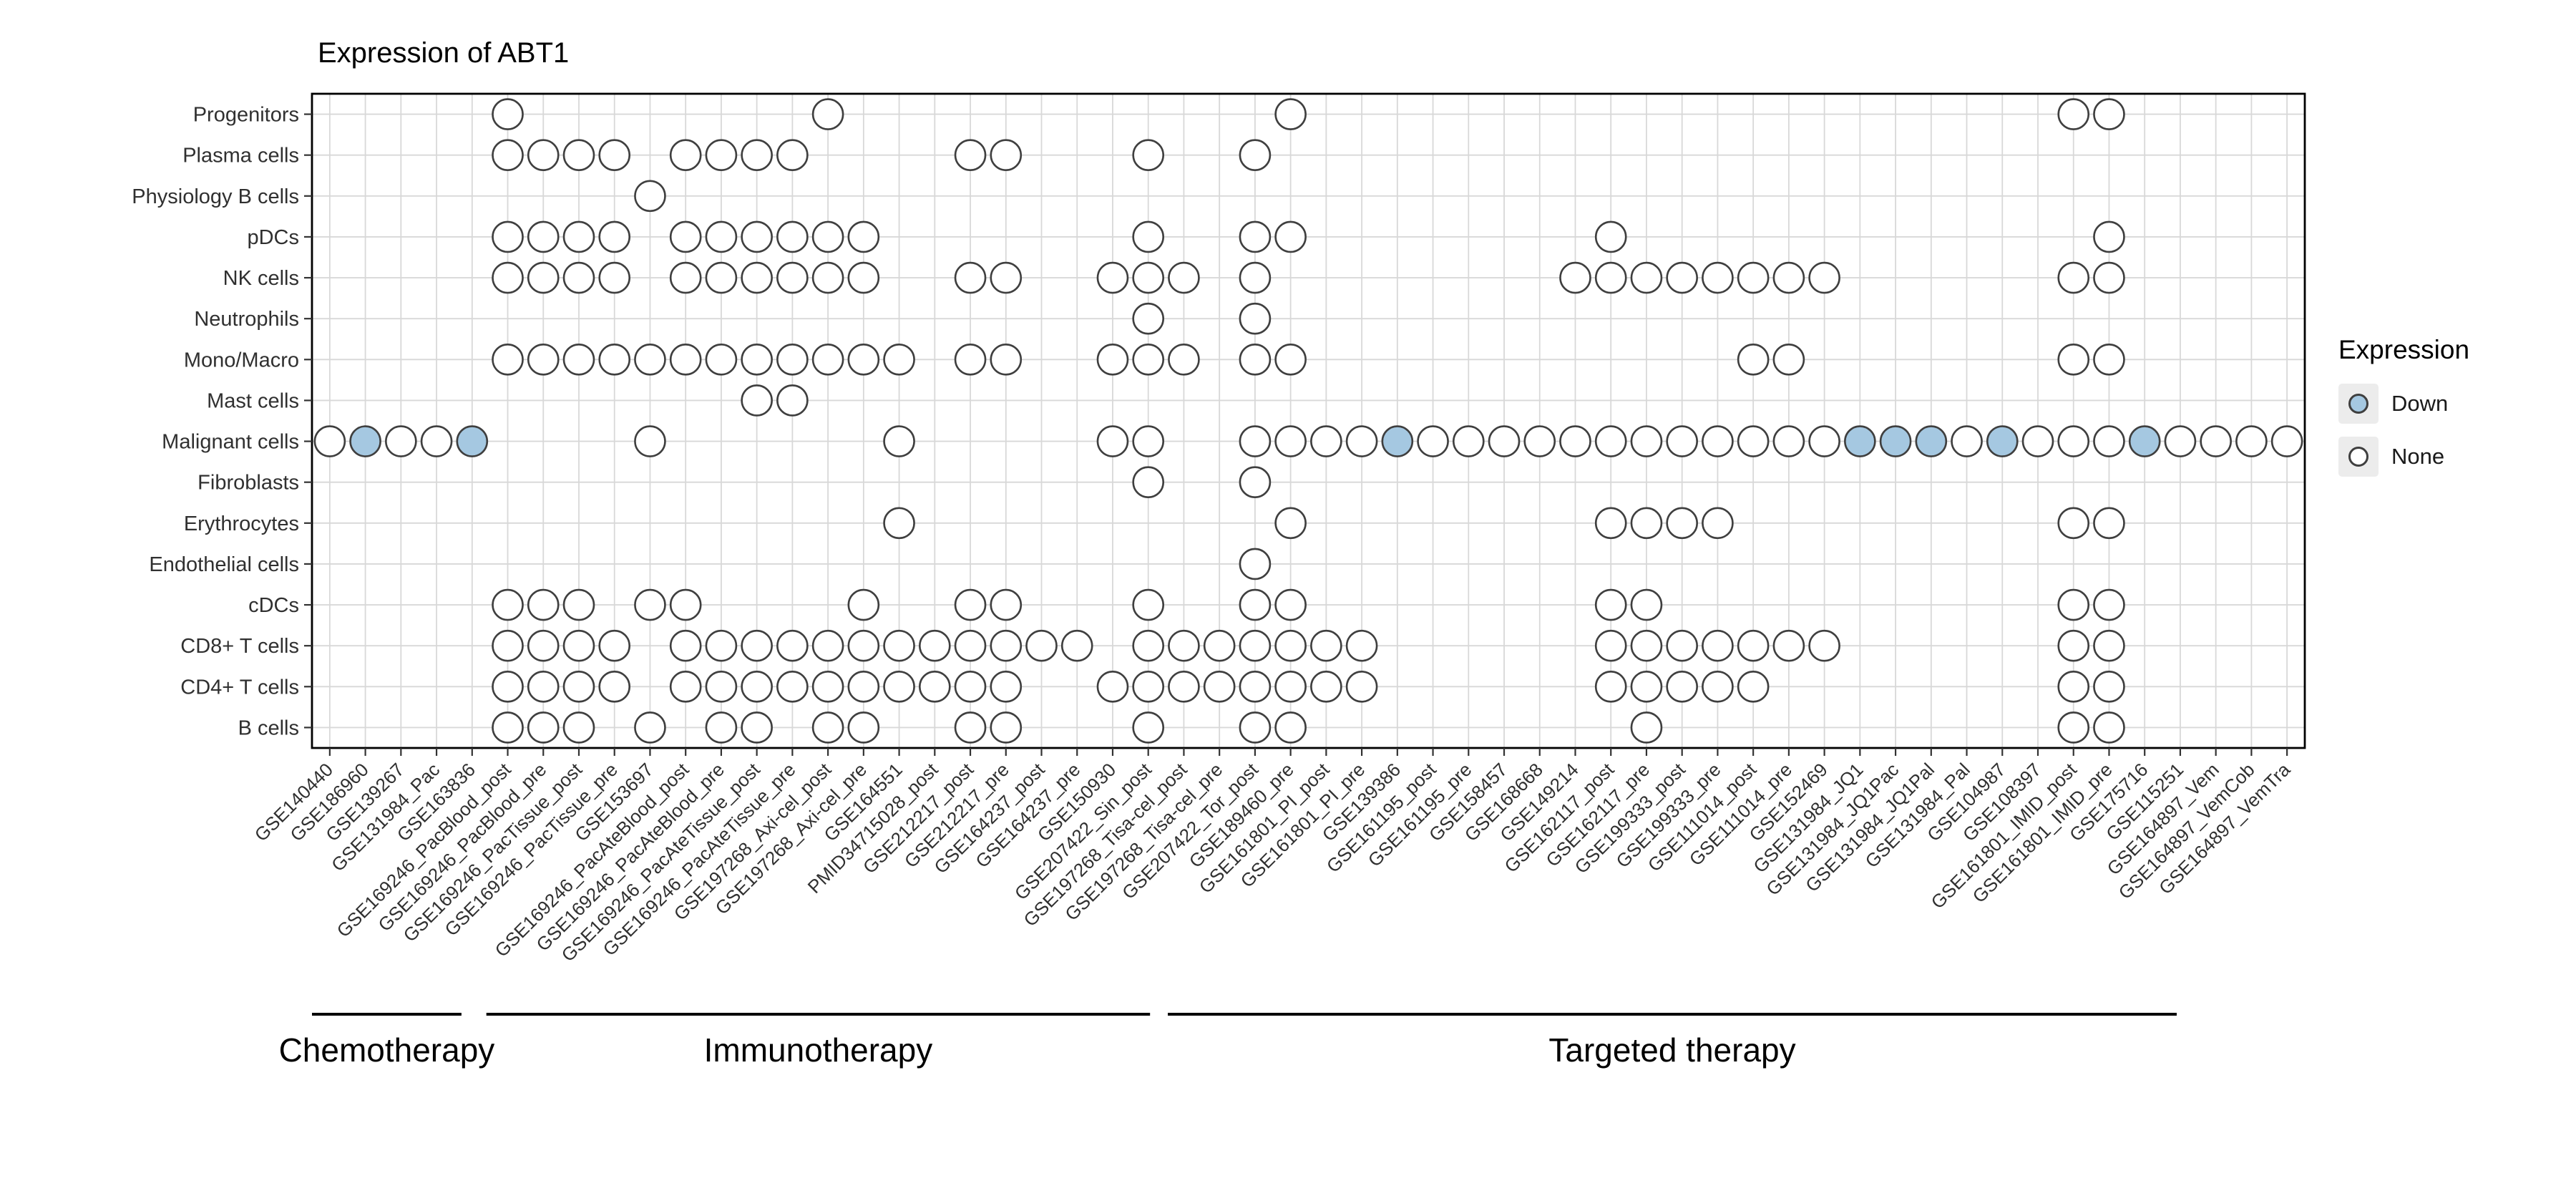 Image resolution: width=2576 pixels, height=1181 pixels. I want to click on therapy-group-label: Chemotherapy, so click(387, 1050).